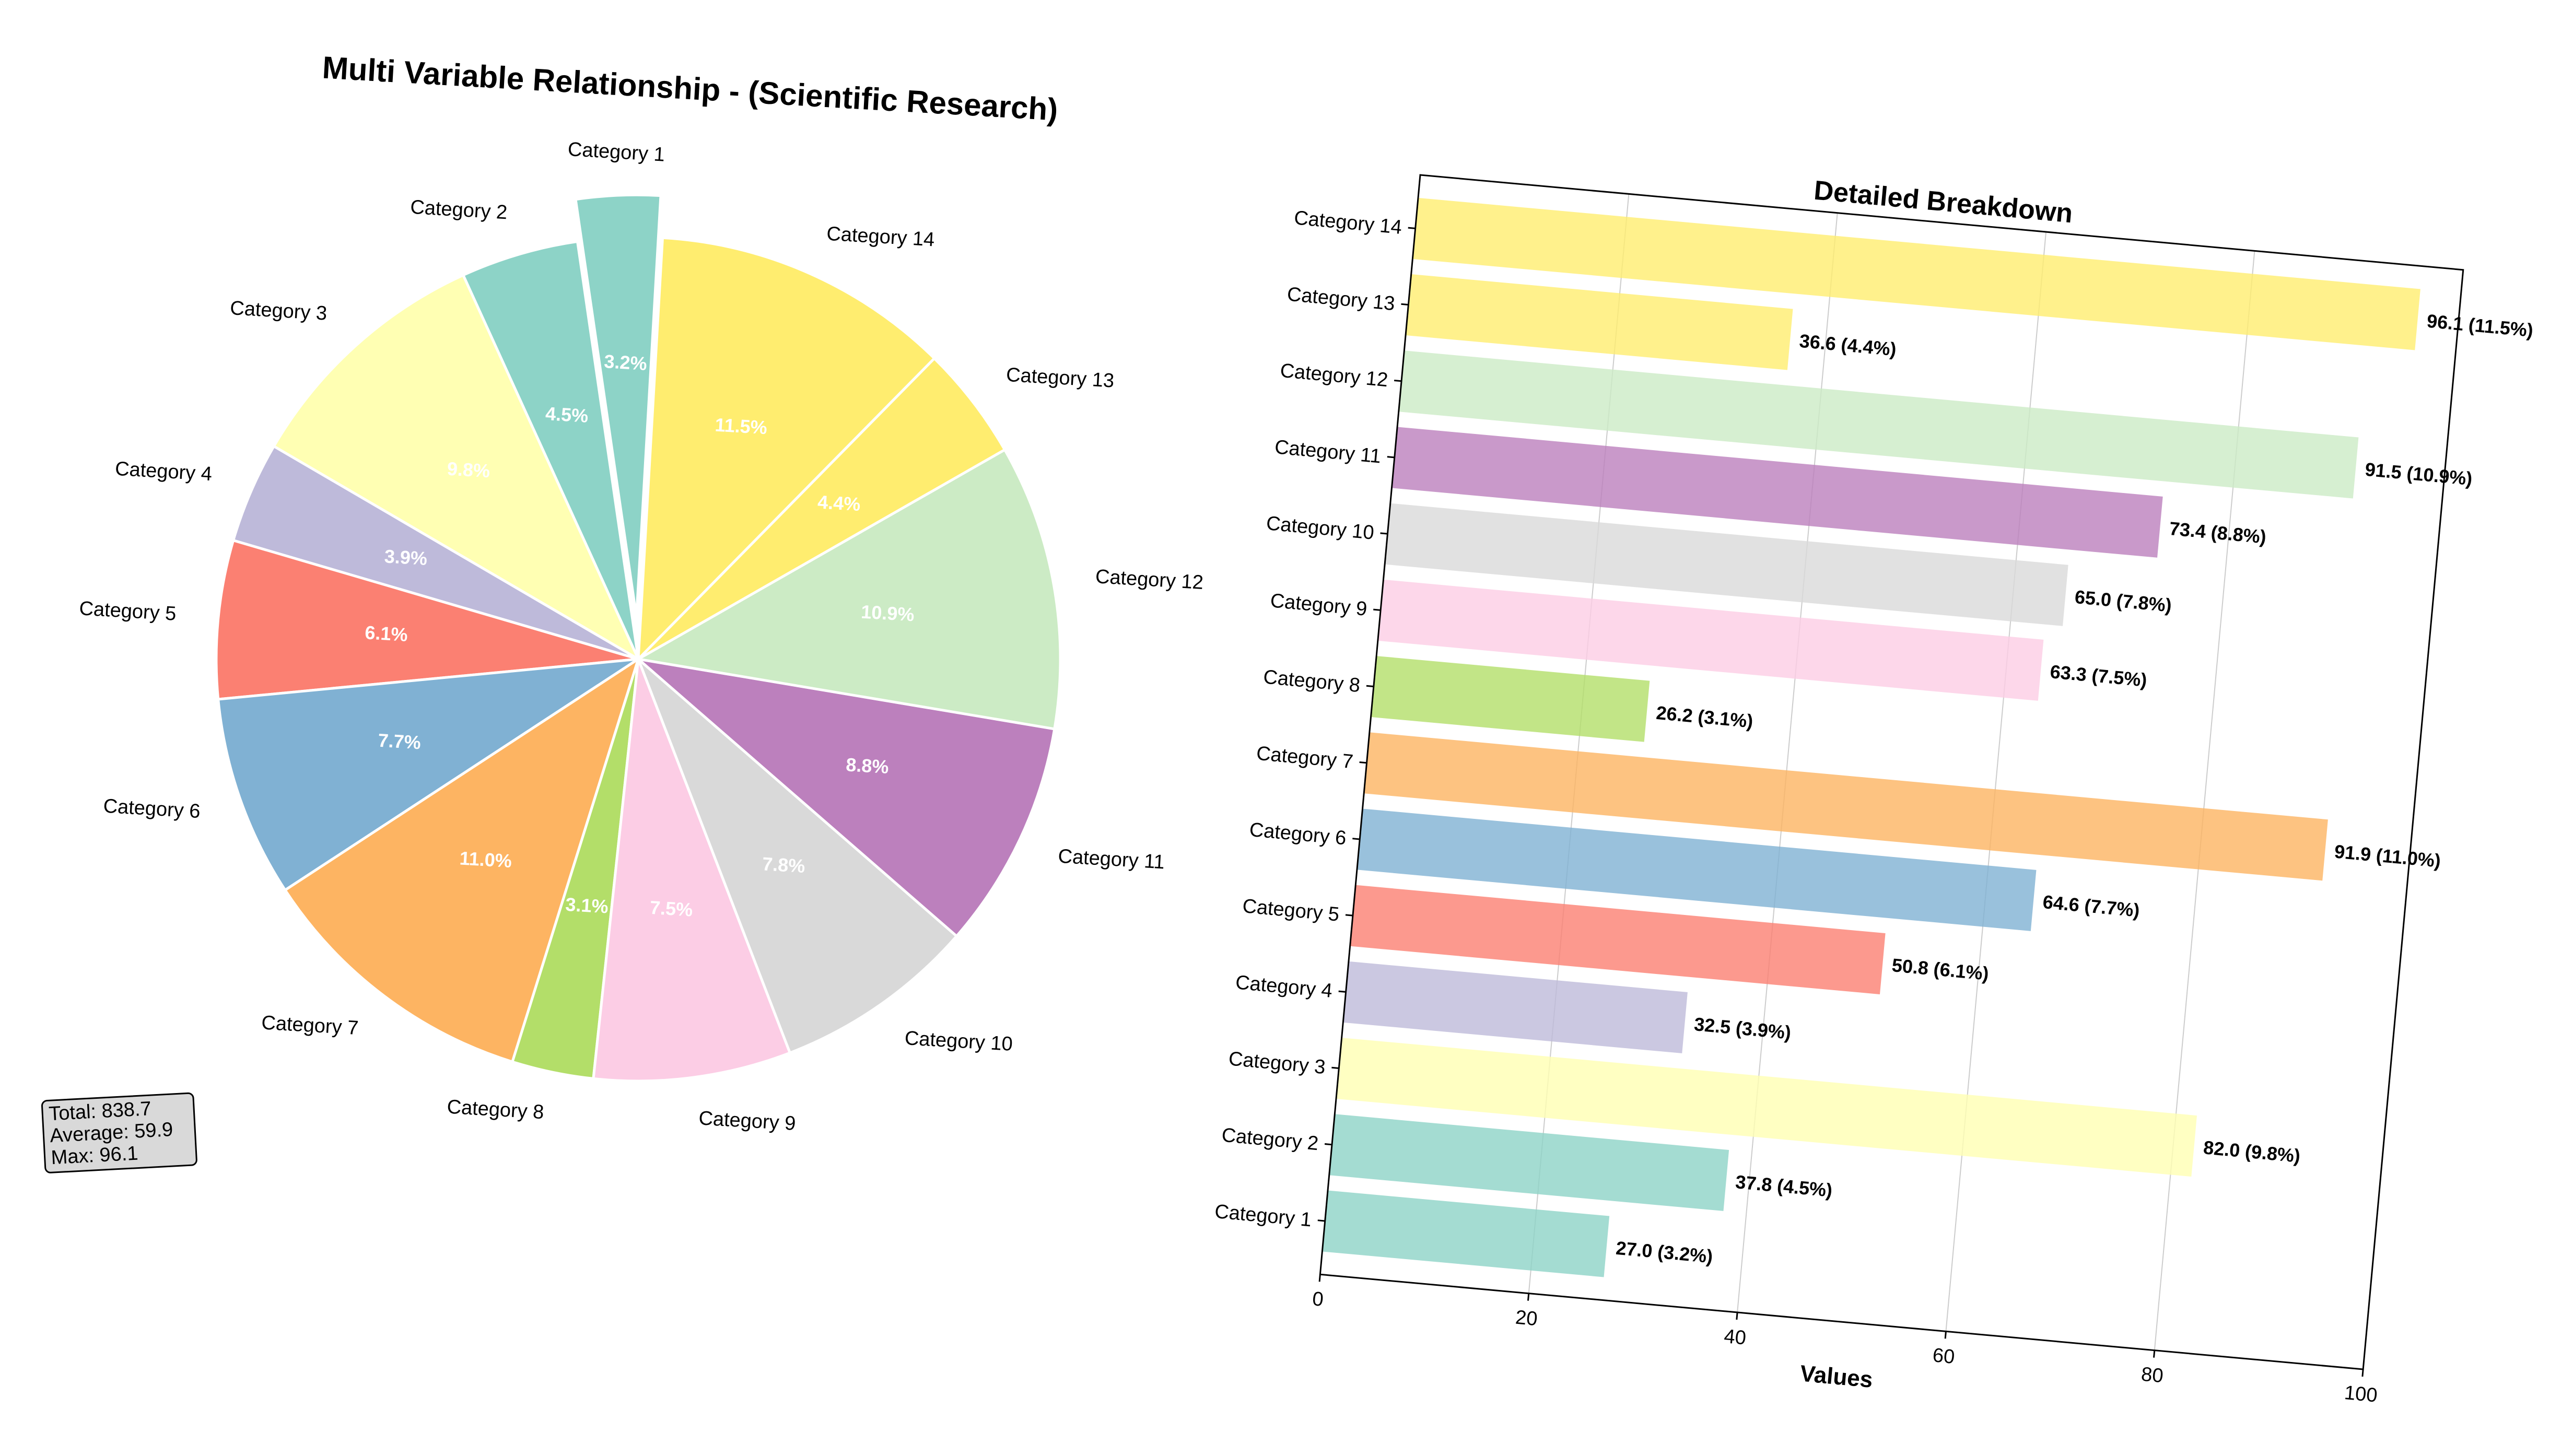  What do you see at coordinates (400, 742) in the screenshot?
I see `pie-percent-category-6: 7.7%` at bounding box center [400, 742].